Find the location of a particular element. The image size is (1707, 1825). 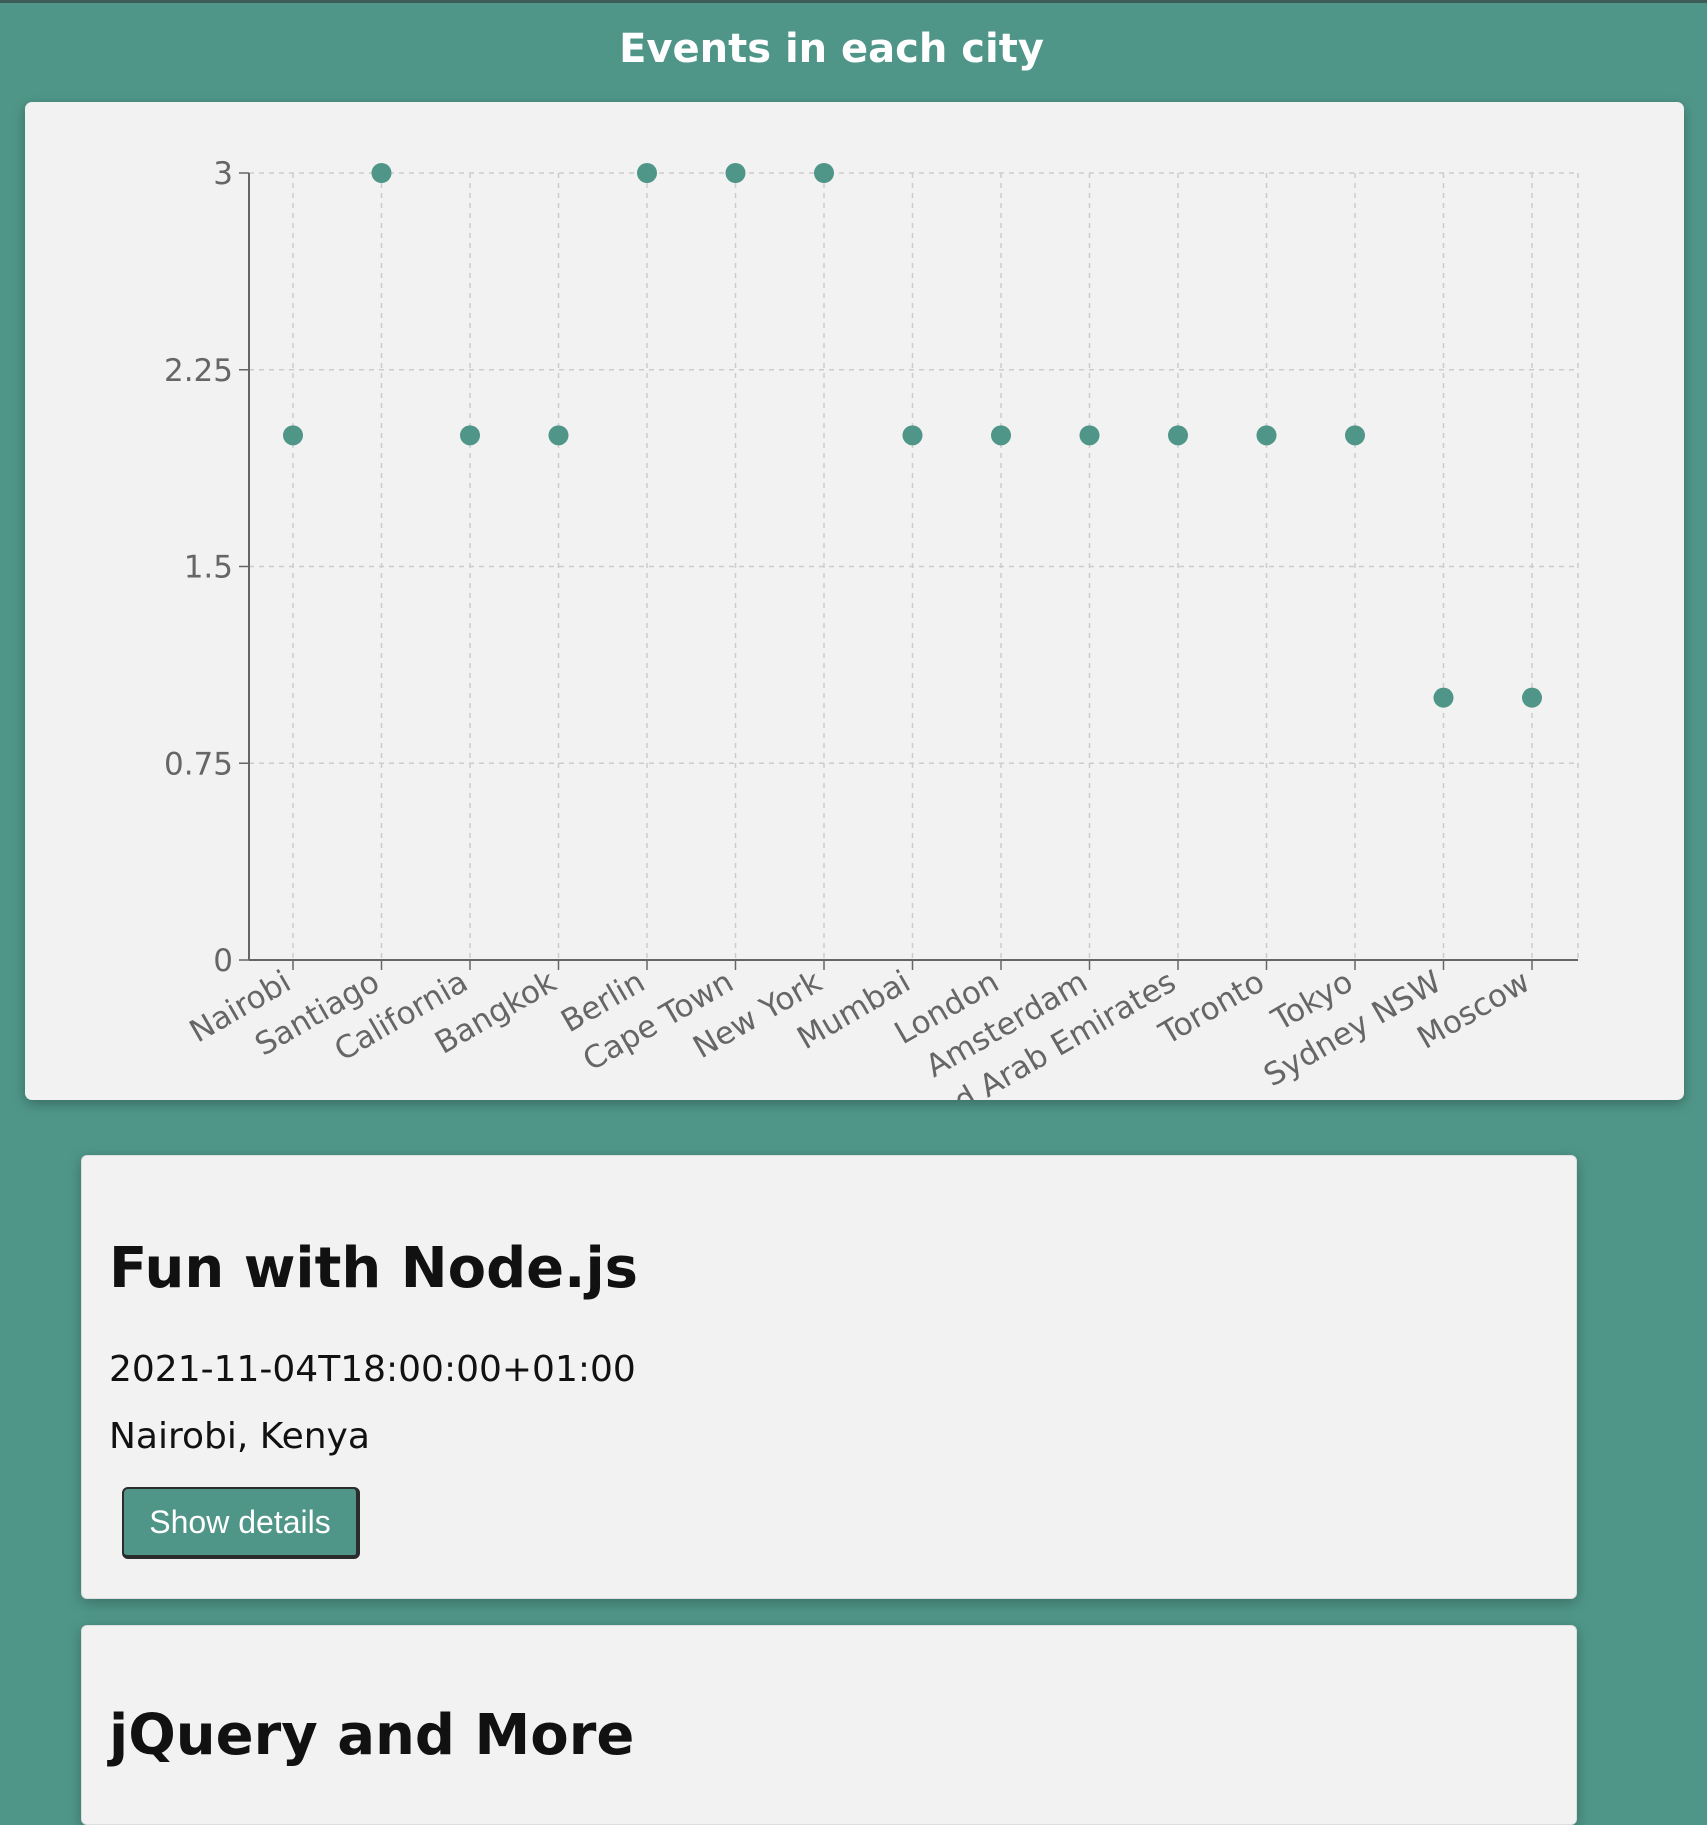

data-point-toronto is located at coordinates (1266, 435).